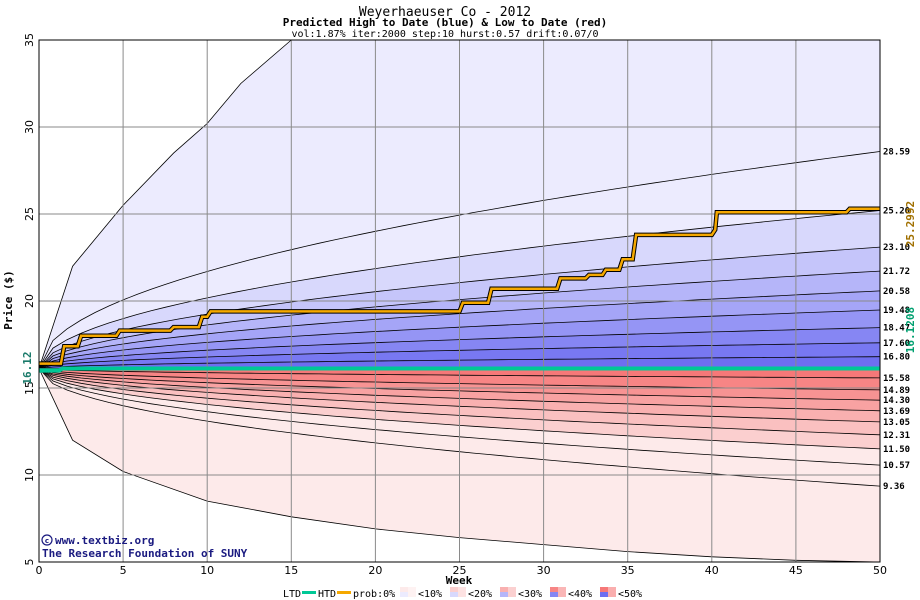 This screenshot has height=600, width=920. What do you see at coordinates (896, 379) in the screenshot?
I see `low-band-end-label: 15.58` at bounding box center [896, 379].